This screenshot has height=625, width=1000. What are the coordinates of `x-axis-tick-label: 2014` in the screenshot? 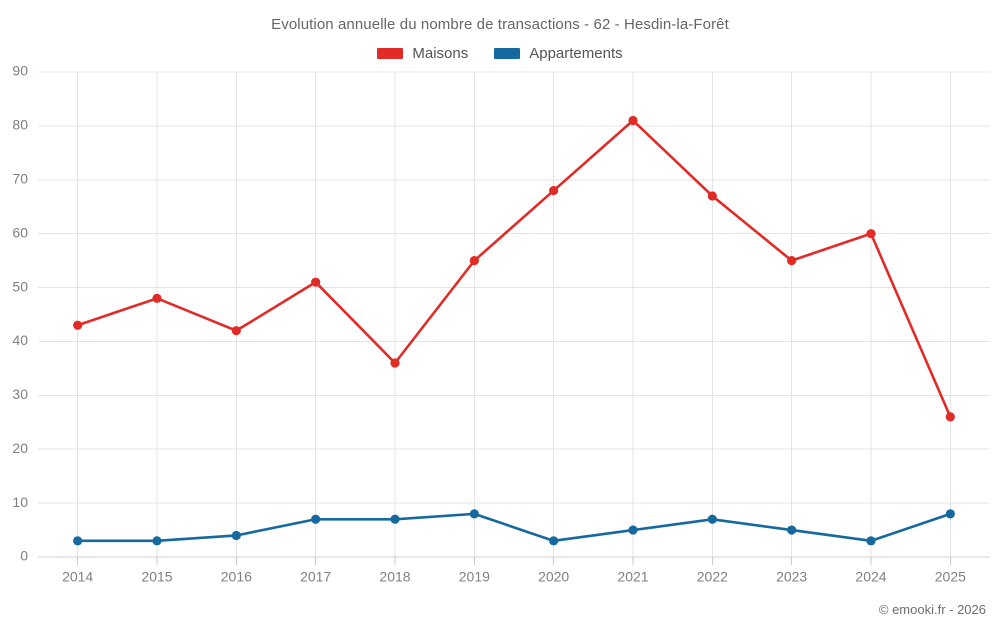 It's located at (77, 576).